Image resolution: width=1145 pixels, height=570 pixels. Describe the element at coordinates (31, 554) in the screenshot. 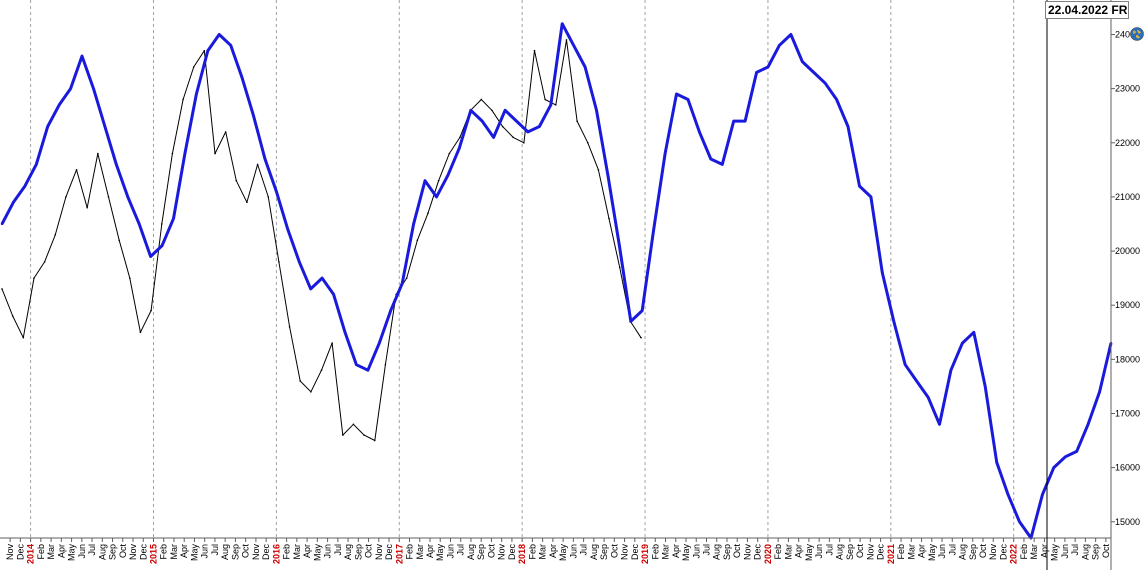

I see `x-tick-label: 2014` at that location.